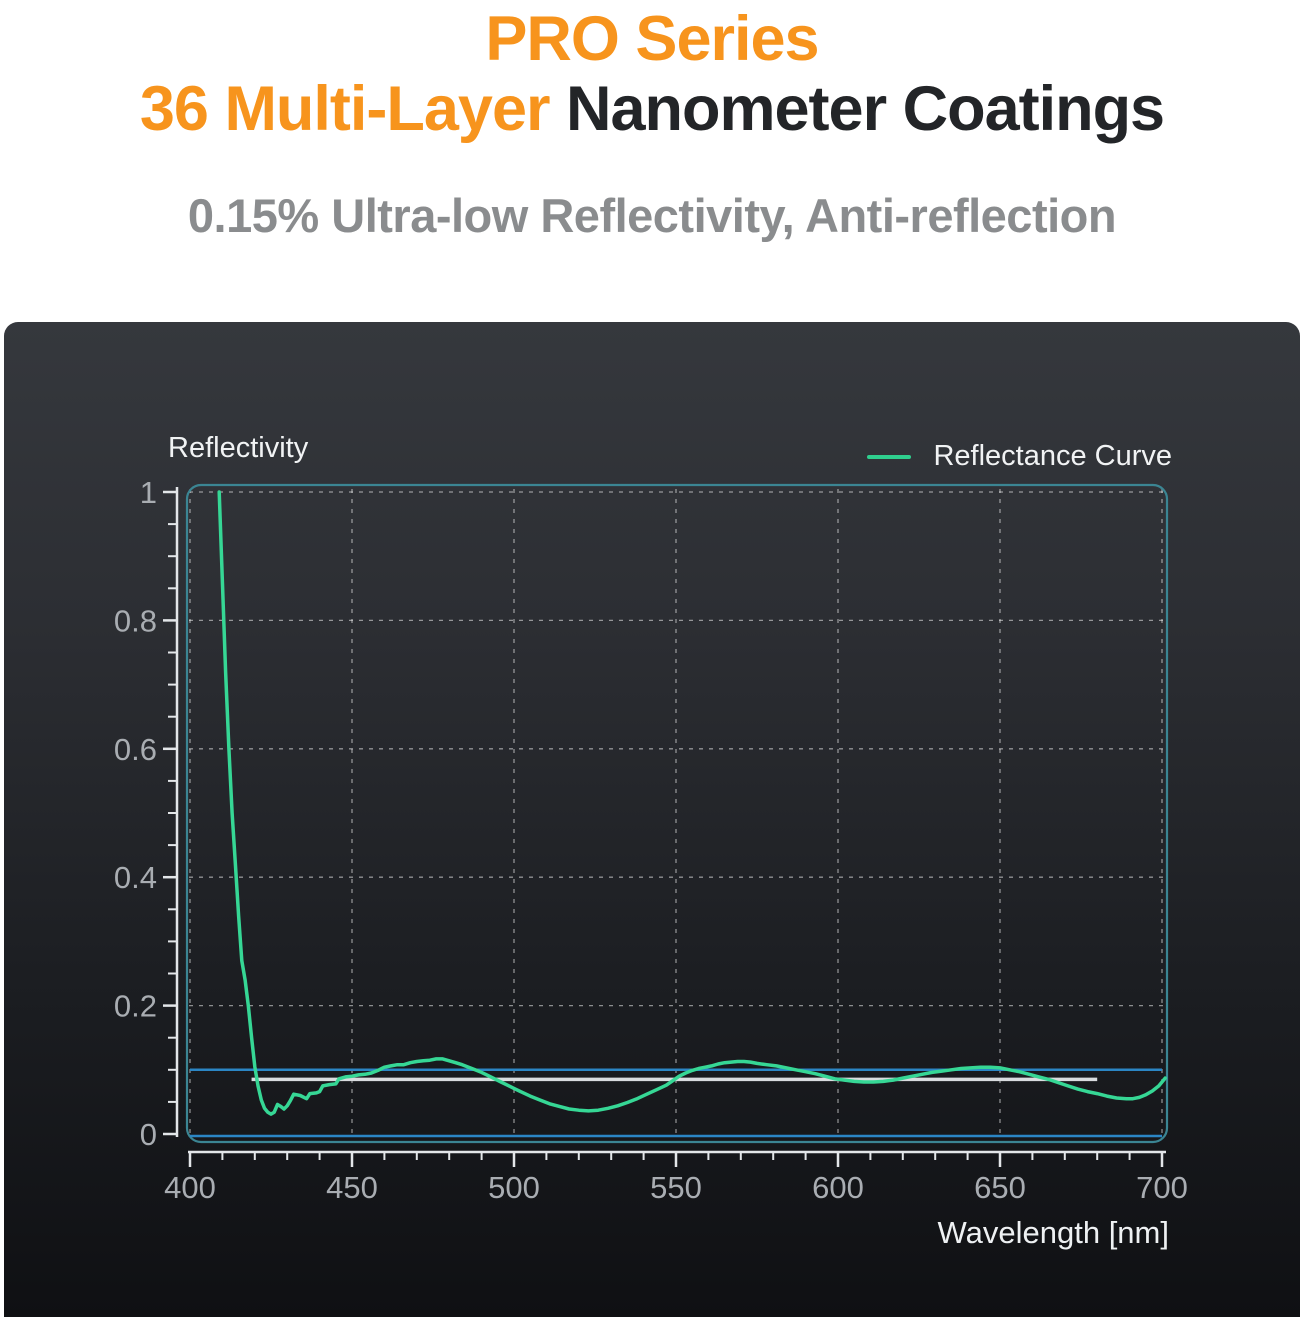 The width and height of the screenshot is (1304, 1317). I want to click on x-tick-label-650: 650, so click(1000, 1187).